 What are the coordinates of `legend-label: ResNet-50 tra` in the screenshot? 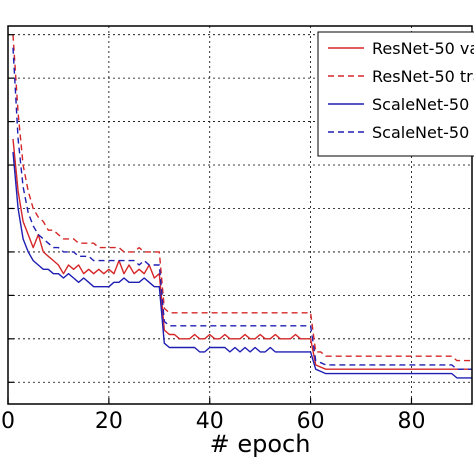 It's located at (423, 76).